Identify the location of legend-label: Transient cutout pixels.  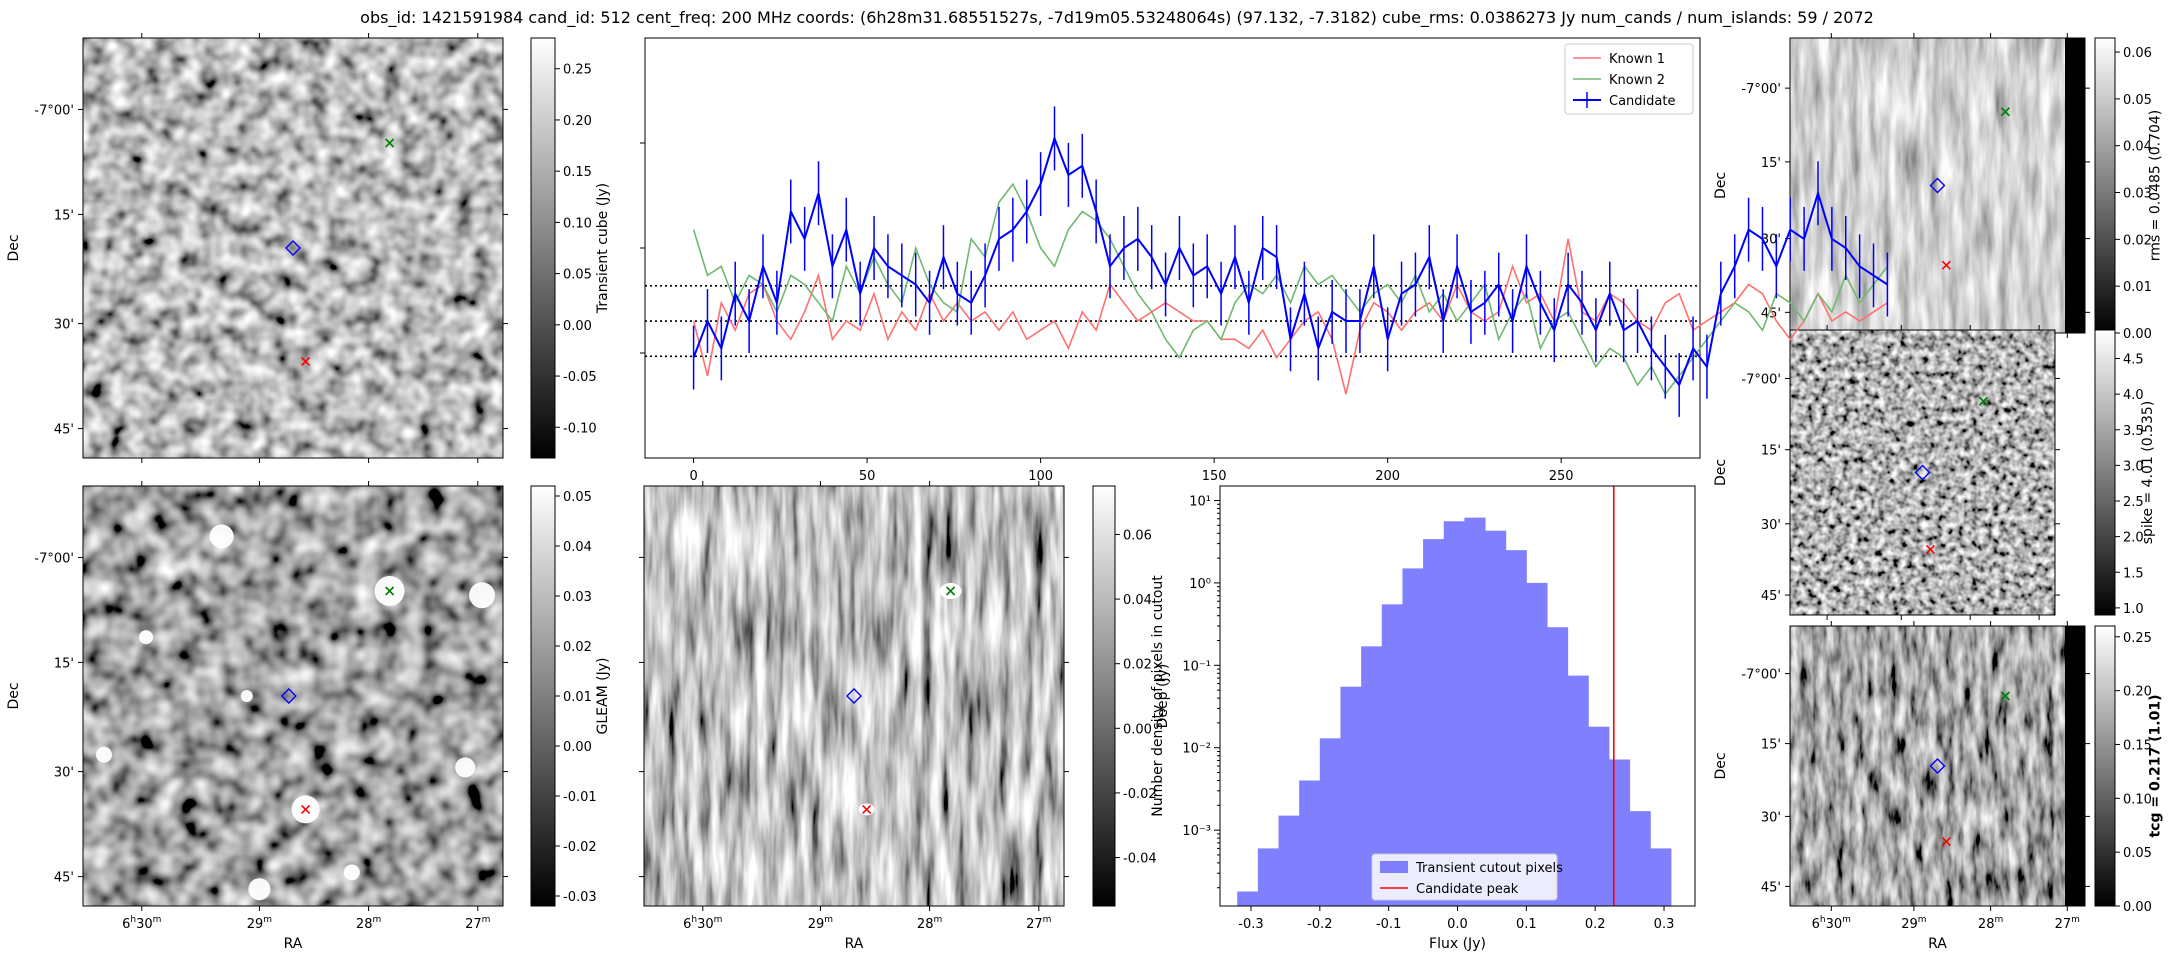
(1489, 868).